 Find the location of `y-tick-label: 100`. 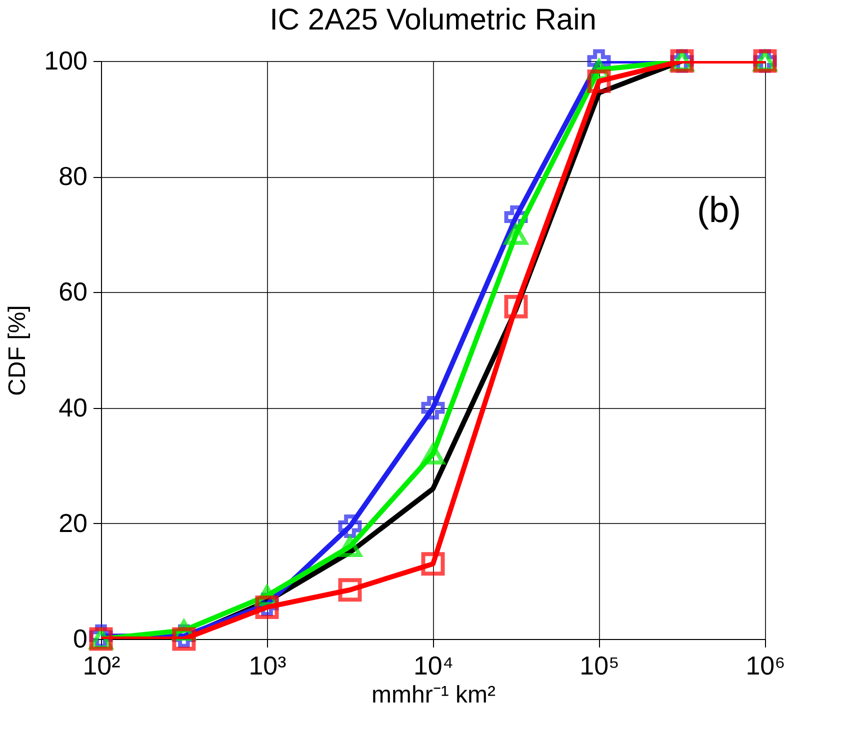

y-tick-label: 100 is located at coordinates (66, 61).